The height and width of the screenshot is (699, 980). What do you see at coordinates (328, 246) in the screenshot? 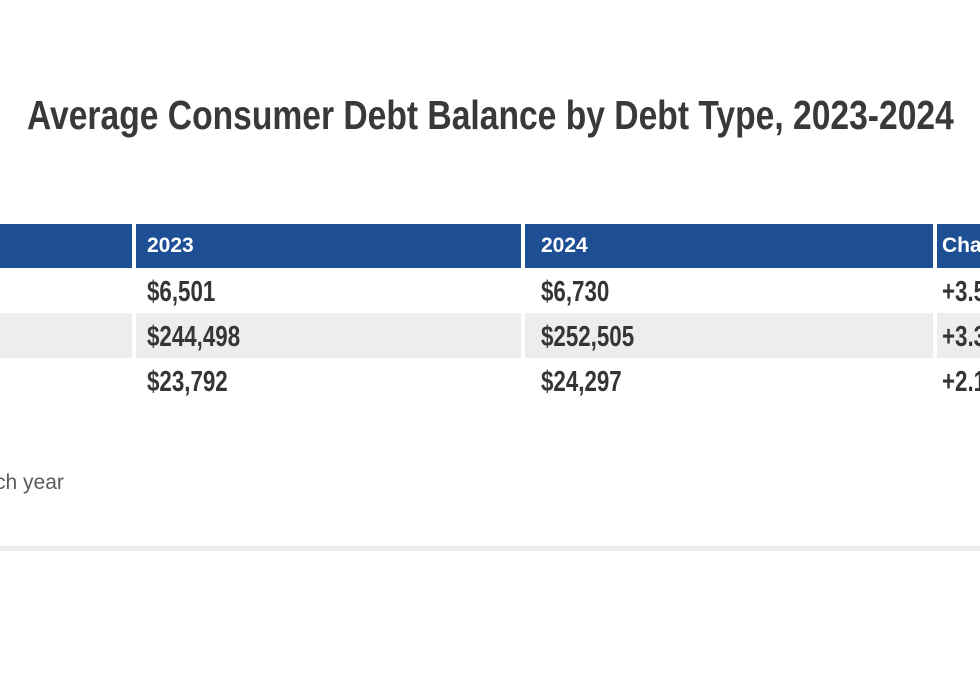
I see `header-cell-2023: 2023` at bounding box center [328, 246].